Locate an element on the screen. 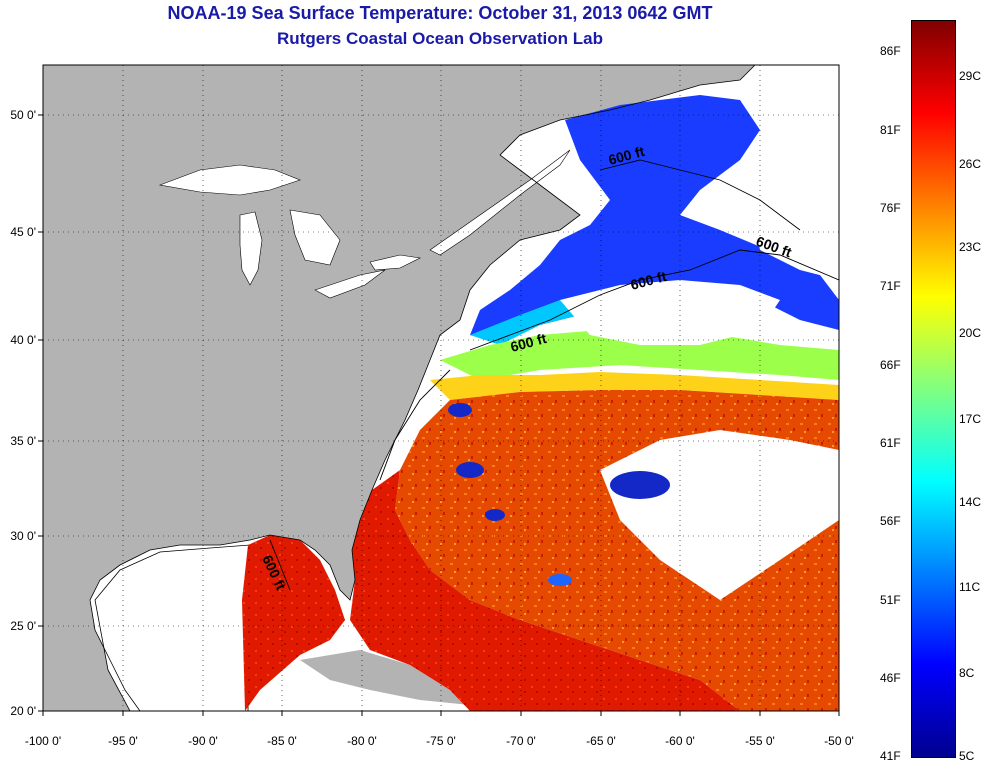  lat-tick-label: 30 0' is located at coordinates (23, 536).